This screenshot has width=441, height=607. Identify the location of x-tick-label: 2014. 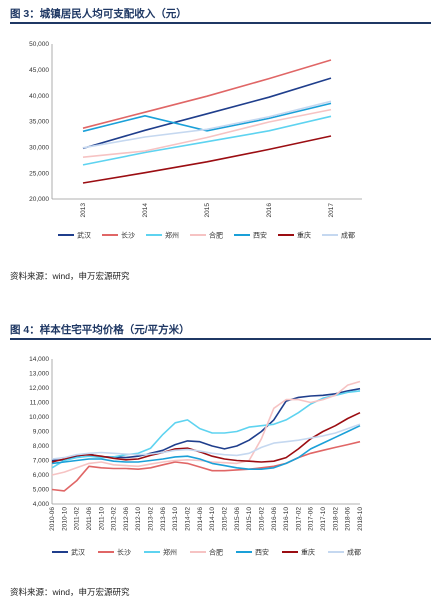
(145, 210).